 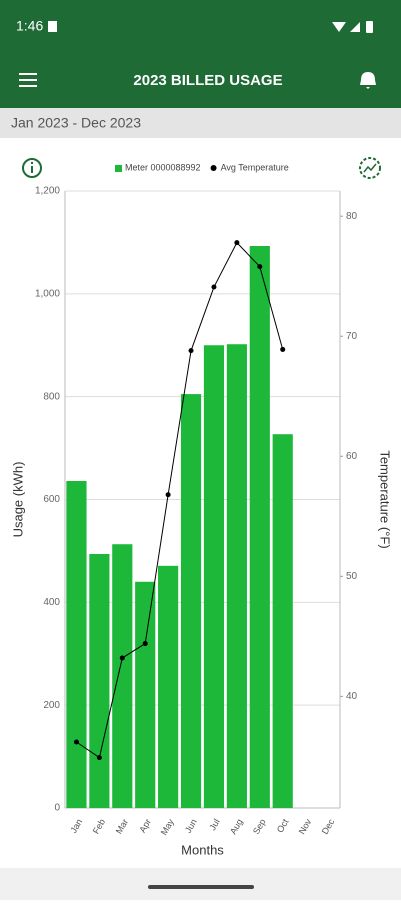 What do you see at coordinates (214, 824) in the screenshot?
I see `x-tick-label: Jul` at bounding box center [214, 824].